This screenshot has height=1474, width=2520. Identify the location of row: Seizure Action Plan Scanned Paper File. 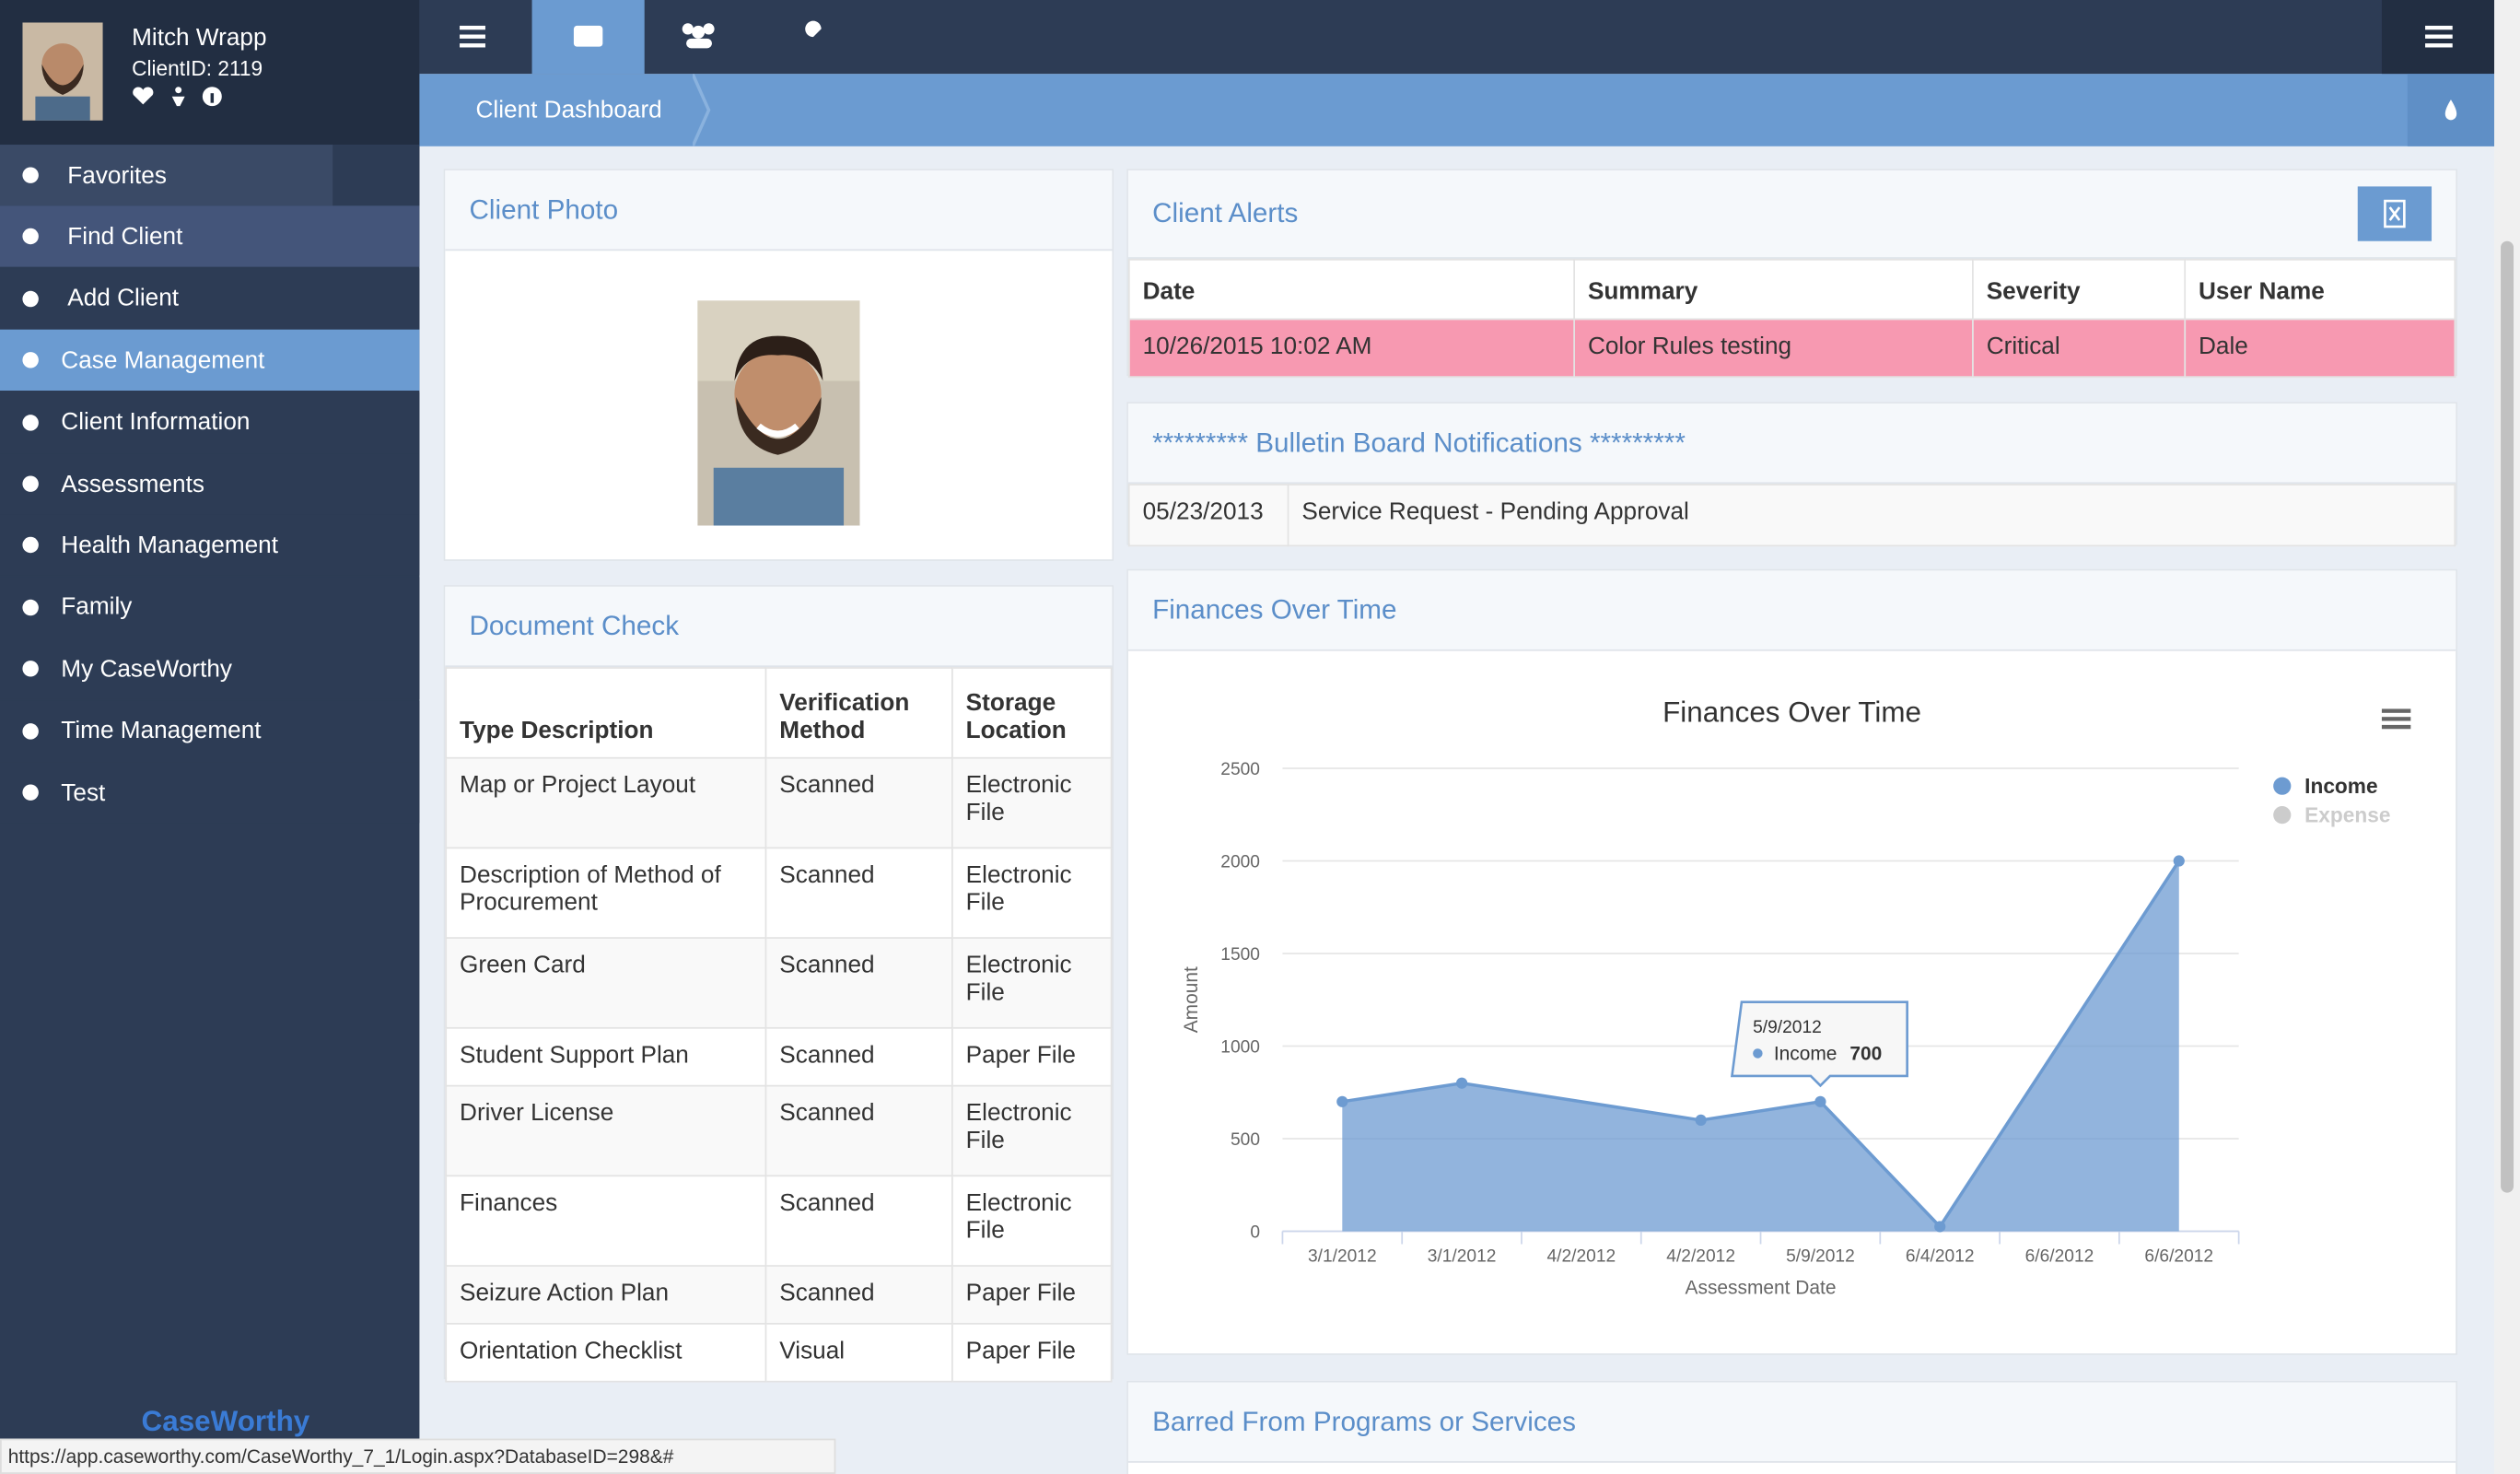
(779, 1295).